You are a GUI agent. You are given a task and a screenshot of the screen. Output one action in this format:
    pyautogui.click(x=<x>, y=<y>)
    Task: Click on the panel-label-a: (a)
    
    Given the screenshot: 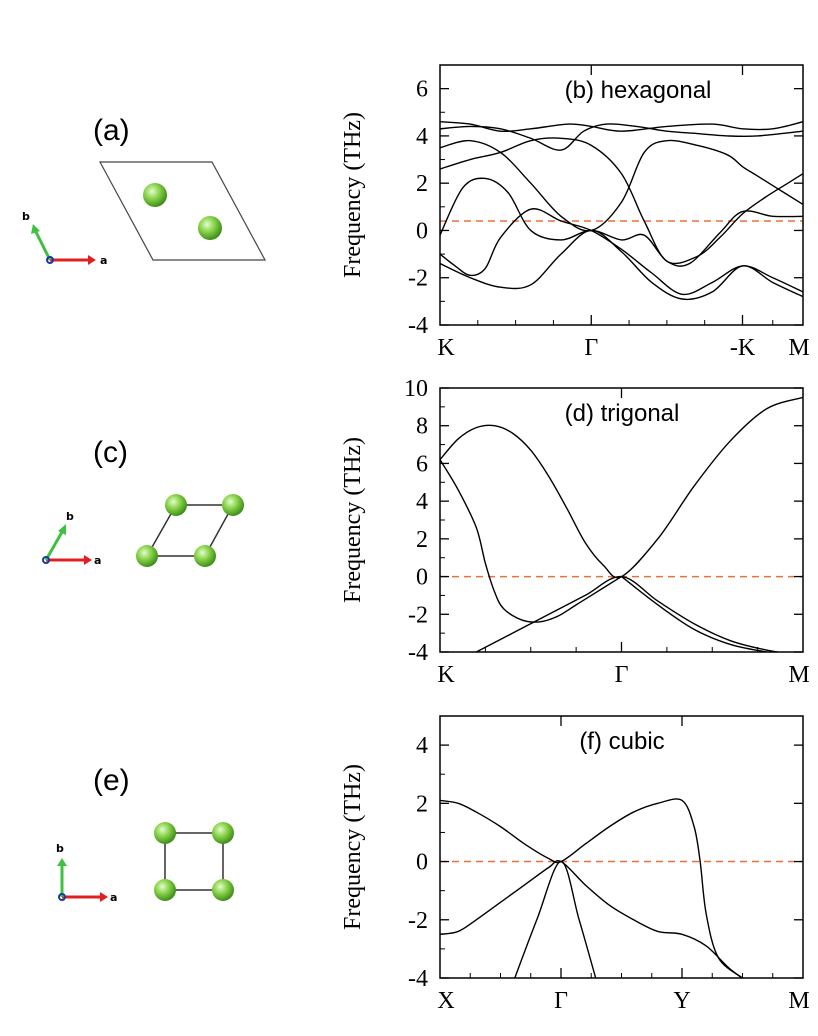 What is the action you would take?
    pyautogui.click(x=111, y=130)
    